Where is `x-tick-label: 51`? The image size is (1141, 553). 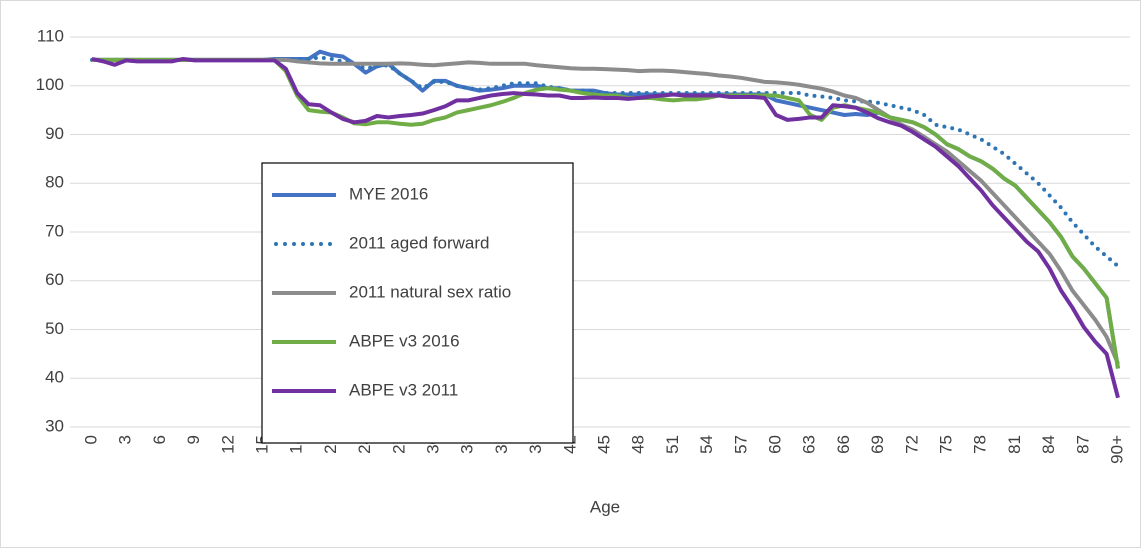
x-tick-label: 51 is located at coordinates (672, 444).